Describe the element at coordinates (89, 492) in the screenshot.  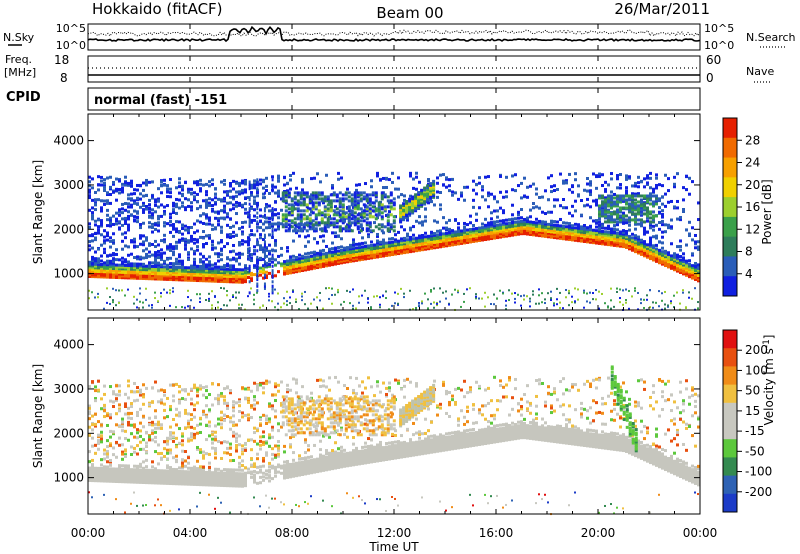
I see `velocity-noise` at that location.